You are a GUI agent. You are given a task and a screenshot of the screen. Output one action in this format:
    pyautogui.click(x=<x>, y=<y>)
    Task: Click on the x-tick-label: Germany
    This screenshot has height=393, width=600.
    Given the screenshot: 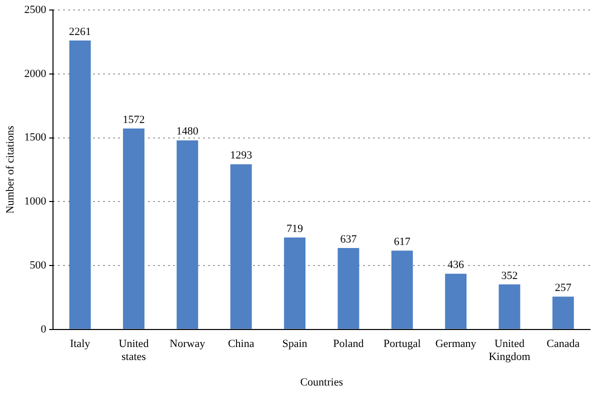 What is the action you would take?
    pyautogui.click(x=456, y=344)
    